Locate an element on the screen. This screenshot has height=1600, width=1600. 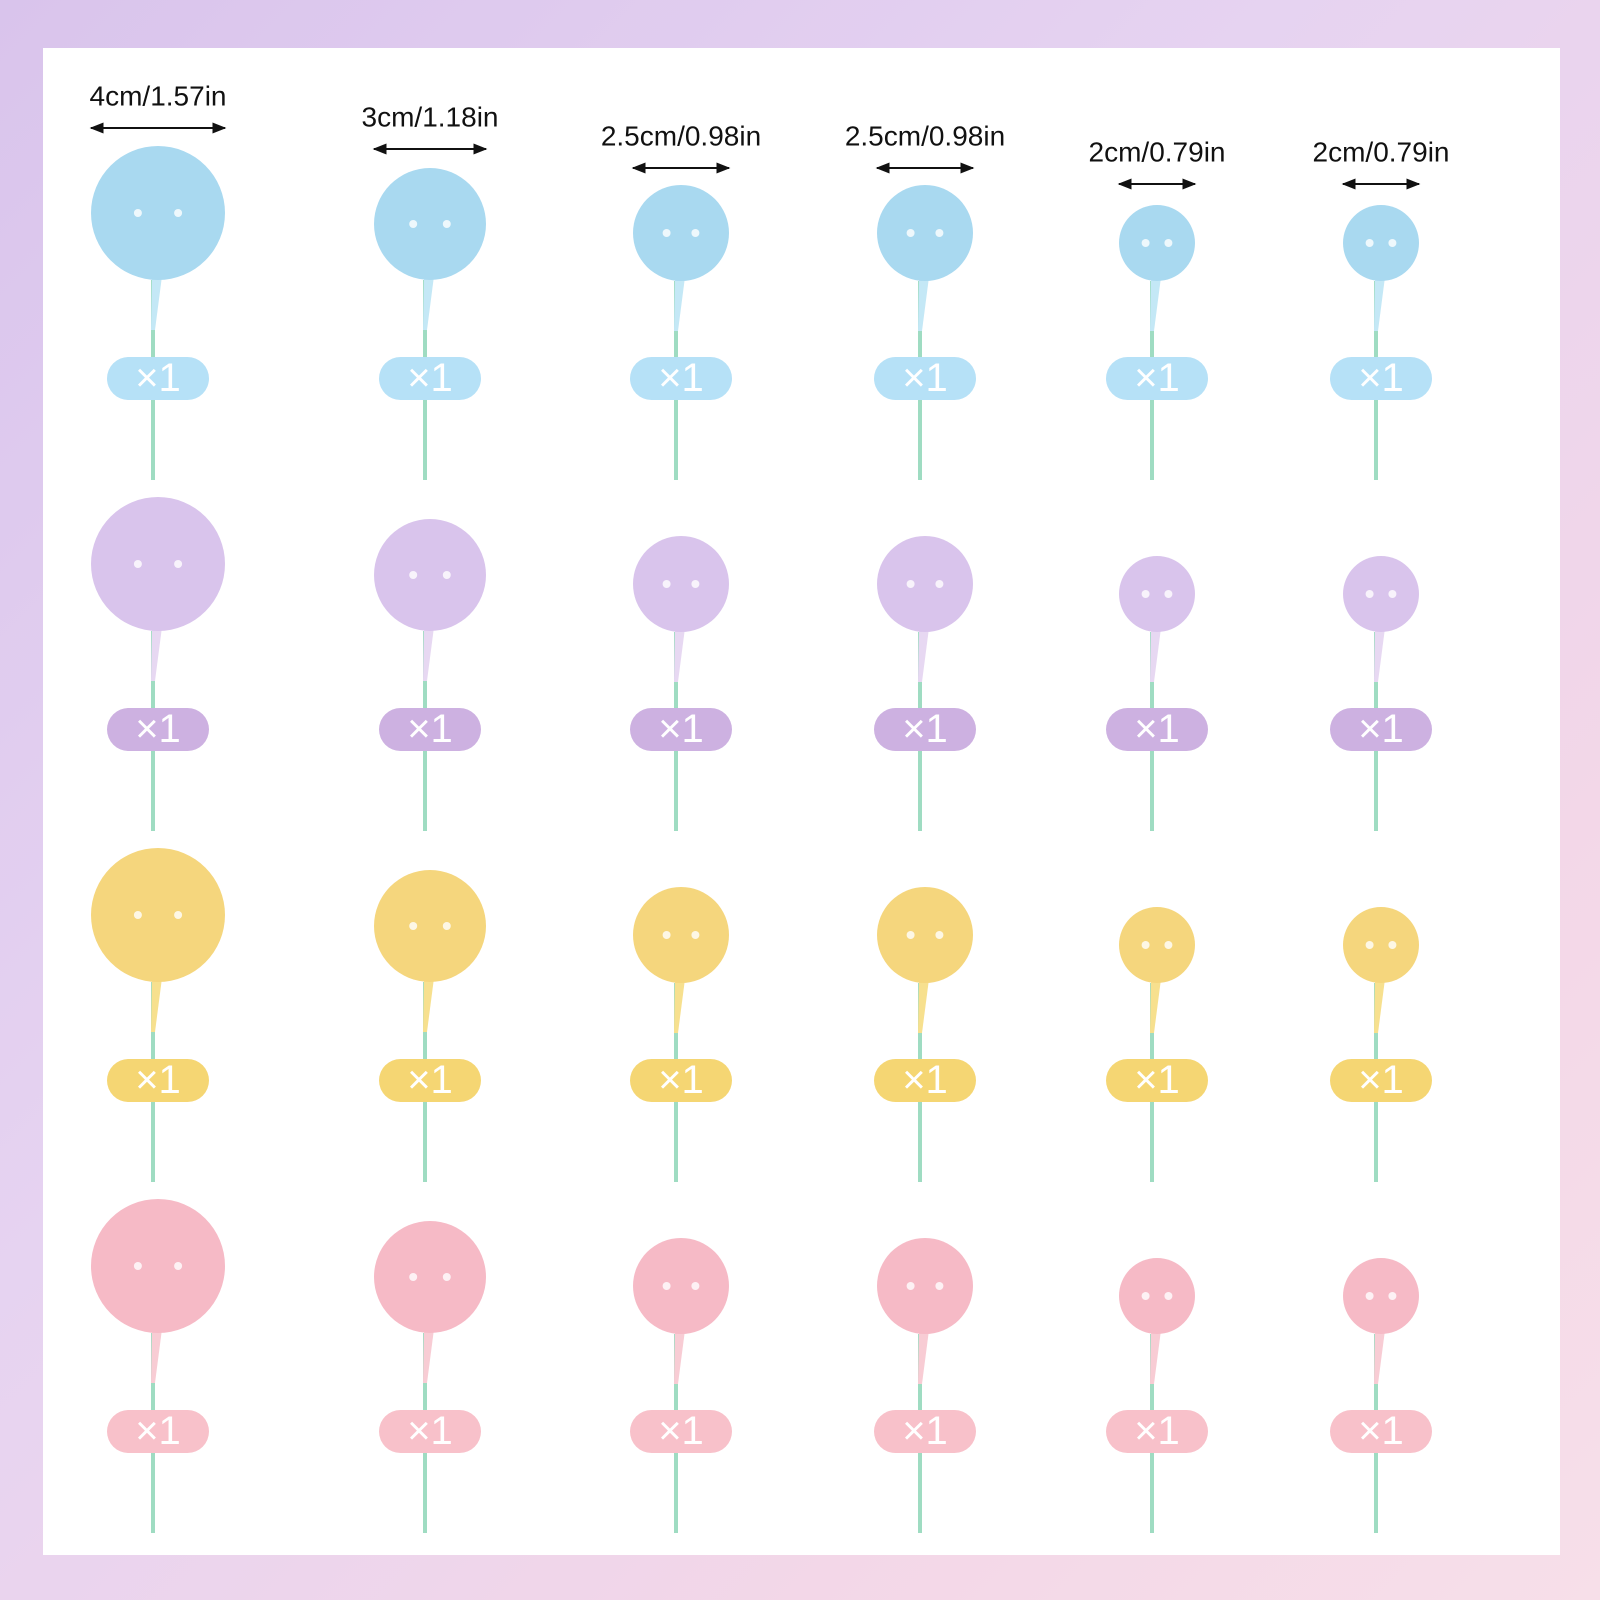
size-label: 4cm/1.57in is located at coordinates (158, 95).